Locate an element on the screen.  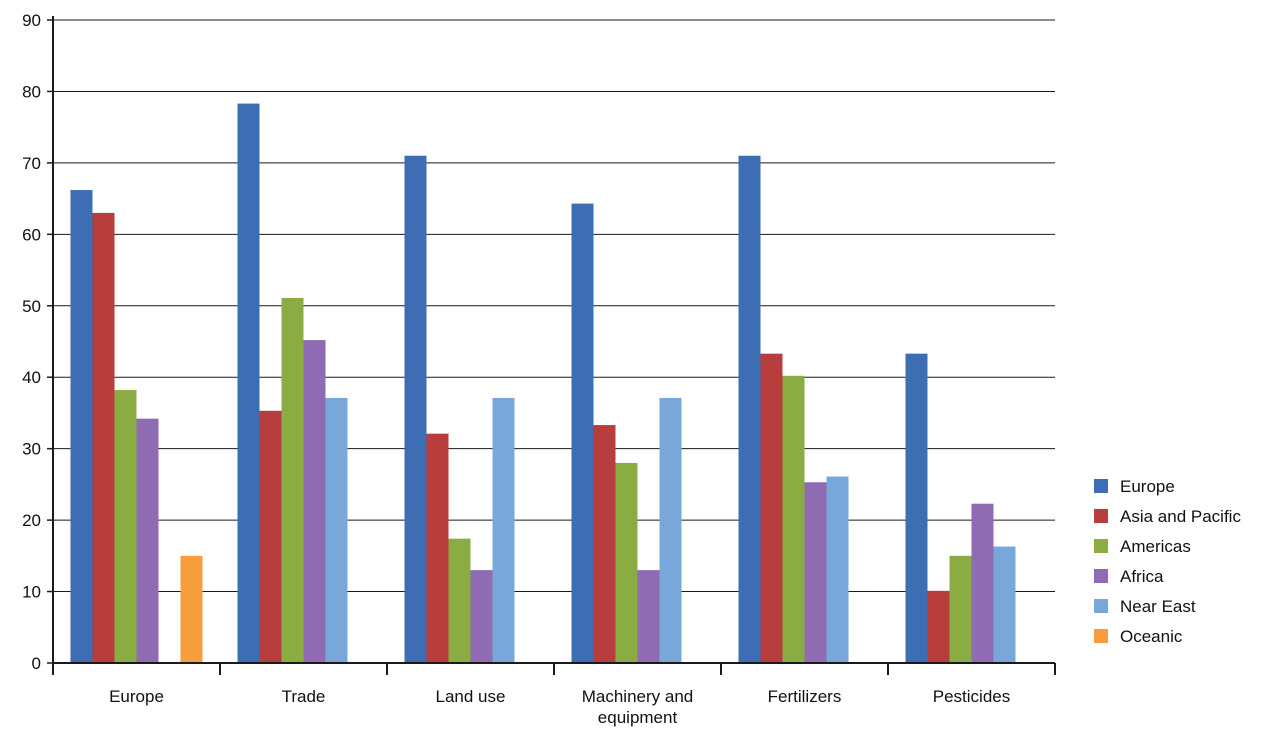
y-tick-label: 70 is located at coordinates (31, 163).